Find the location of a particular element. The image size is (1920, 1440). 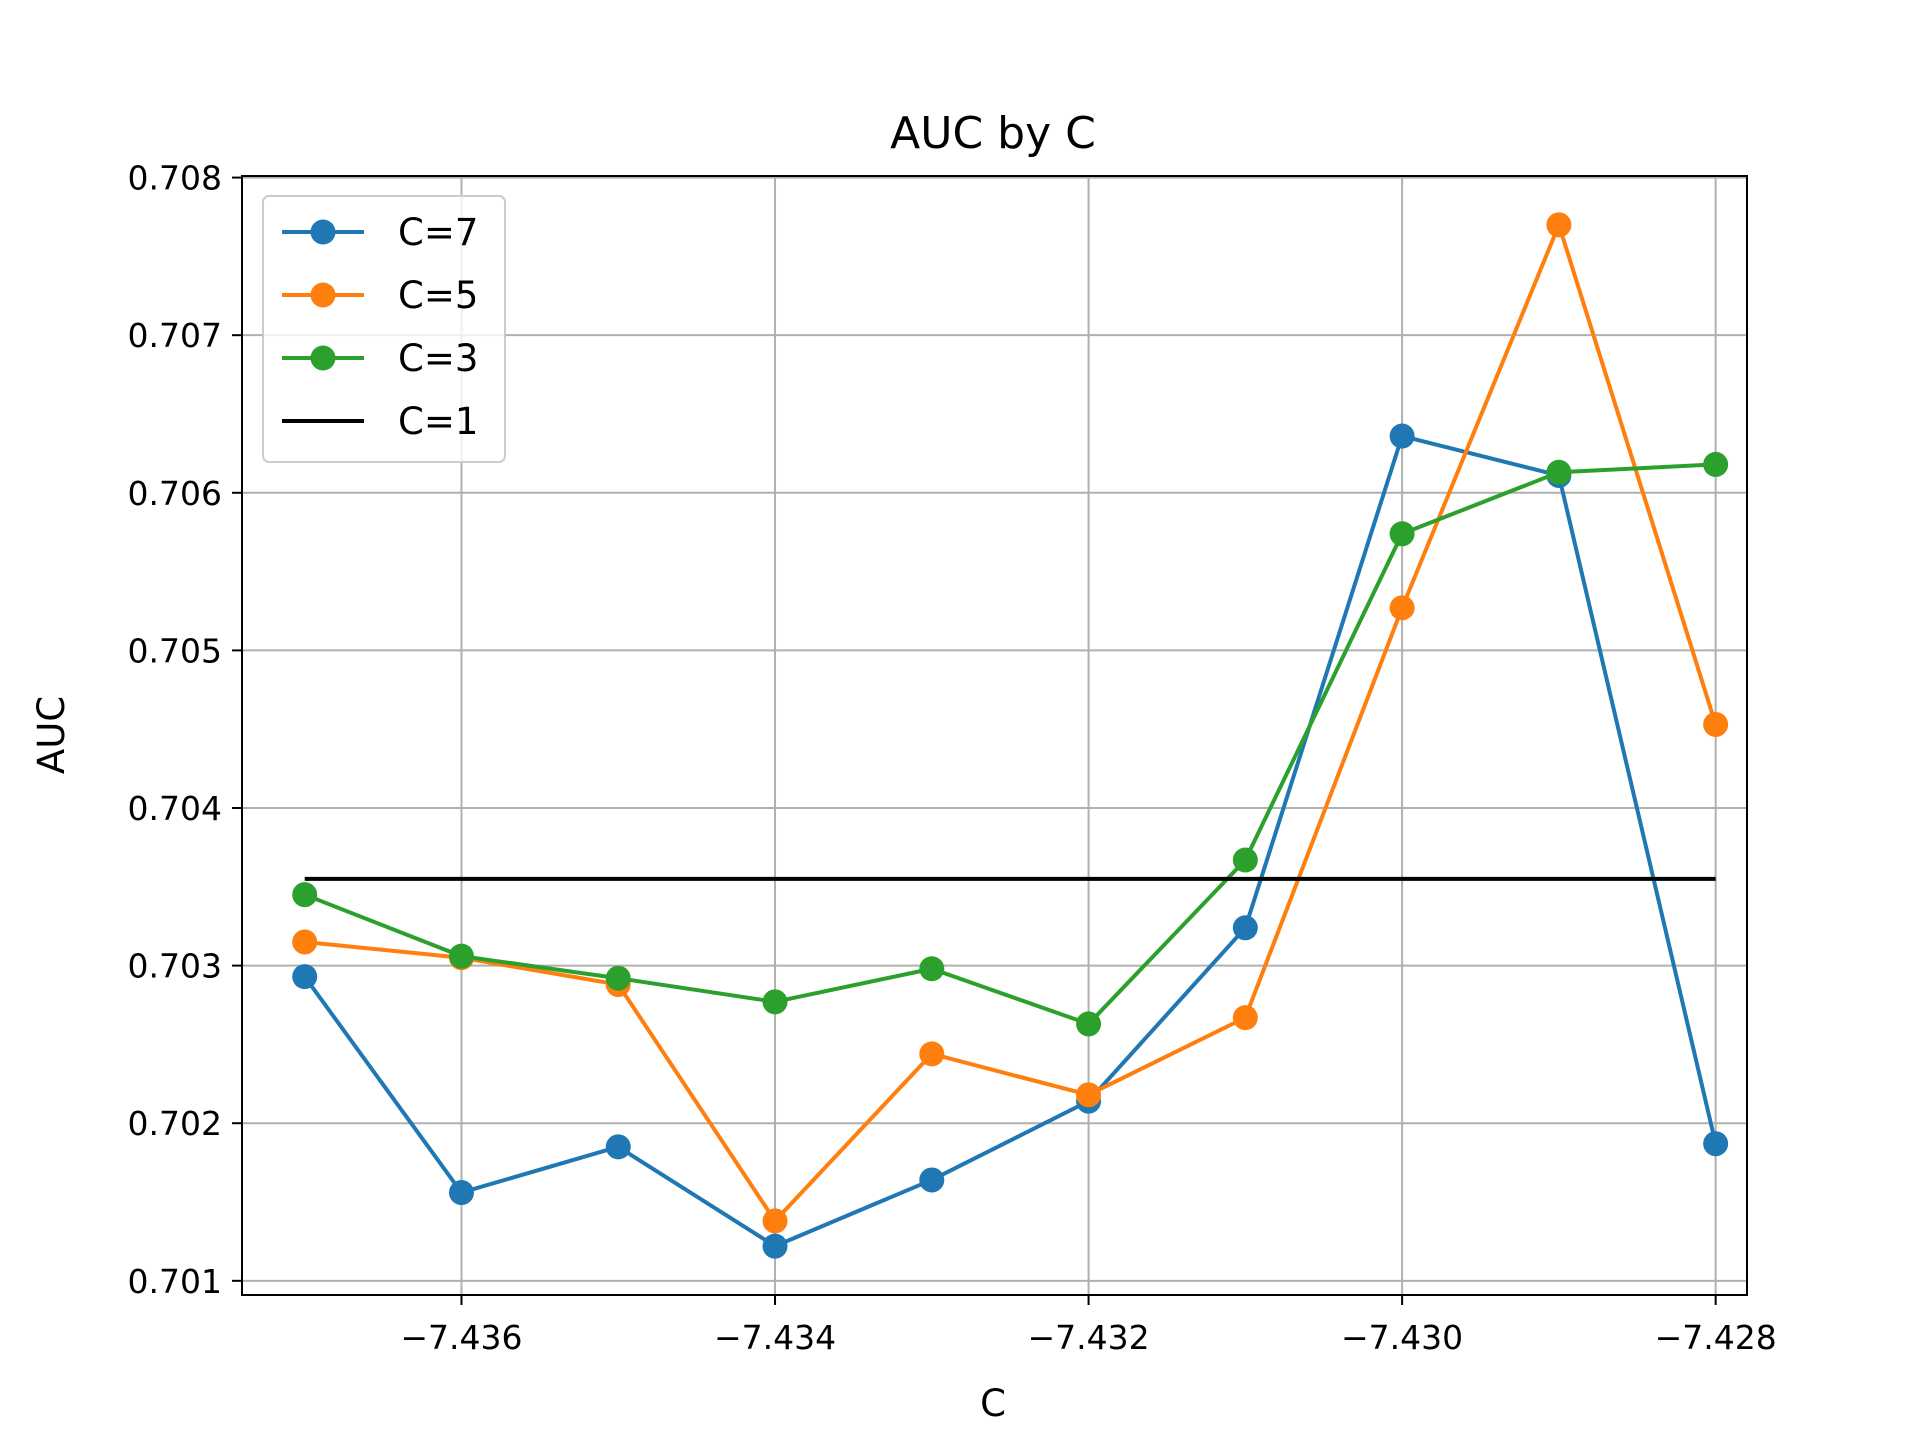

x-tick-label: −7.436 is located at coordinates (461, 1337).